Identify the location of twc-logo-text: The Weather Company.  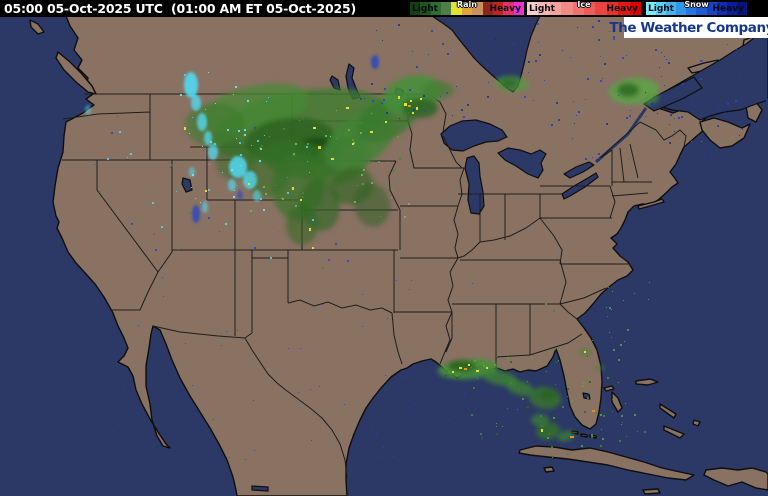
(688, 27).